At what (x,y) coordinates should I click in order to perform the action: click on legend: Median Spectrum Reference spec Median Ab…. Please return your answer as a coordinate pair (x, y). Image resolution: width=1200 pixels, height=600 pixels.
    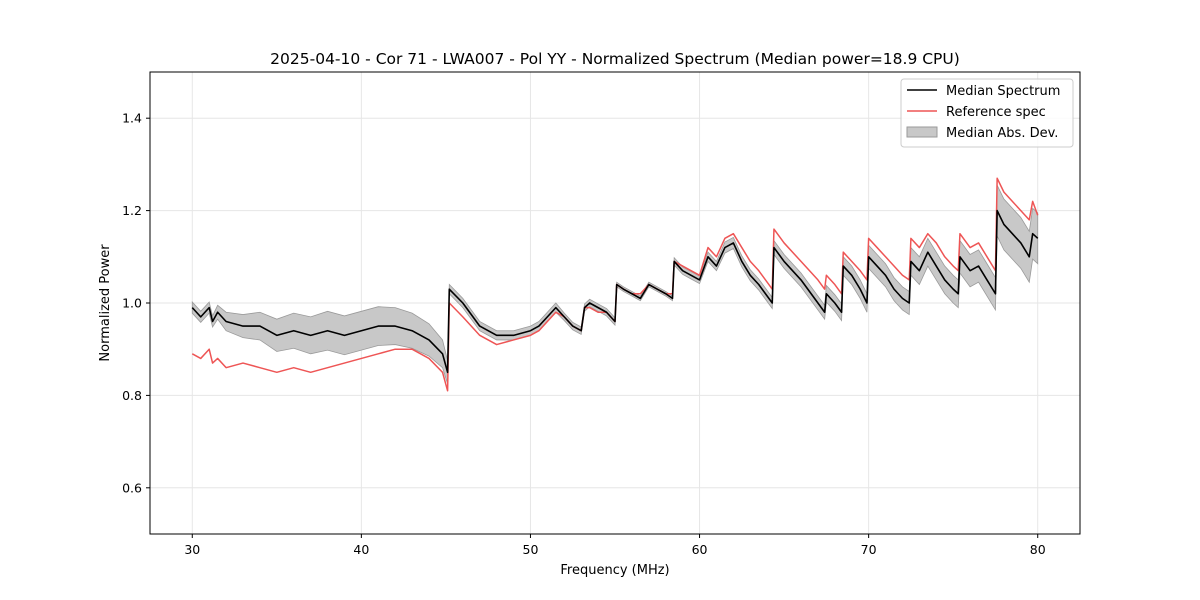
    Looking at the image, I should click on (987, 113).